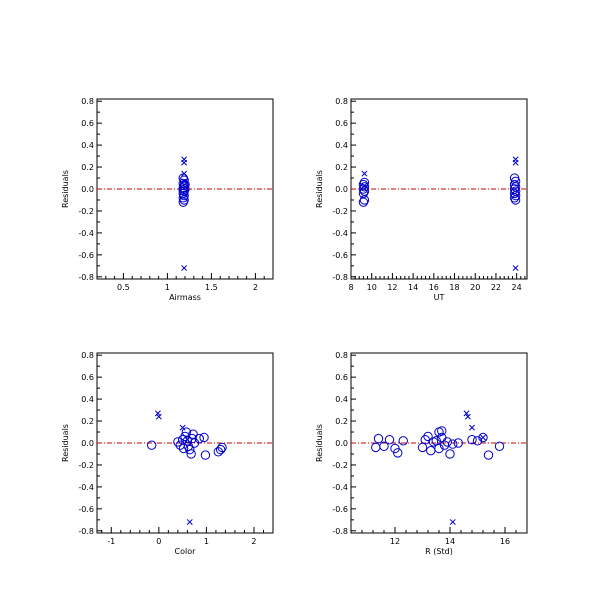 The width and height of the screenshot is (608, 608). I want to click on x-tick-label: 1, so click(206, 541).